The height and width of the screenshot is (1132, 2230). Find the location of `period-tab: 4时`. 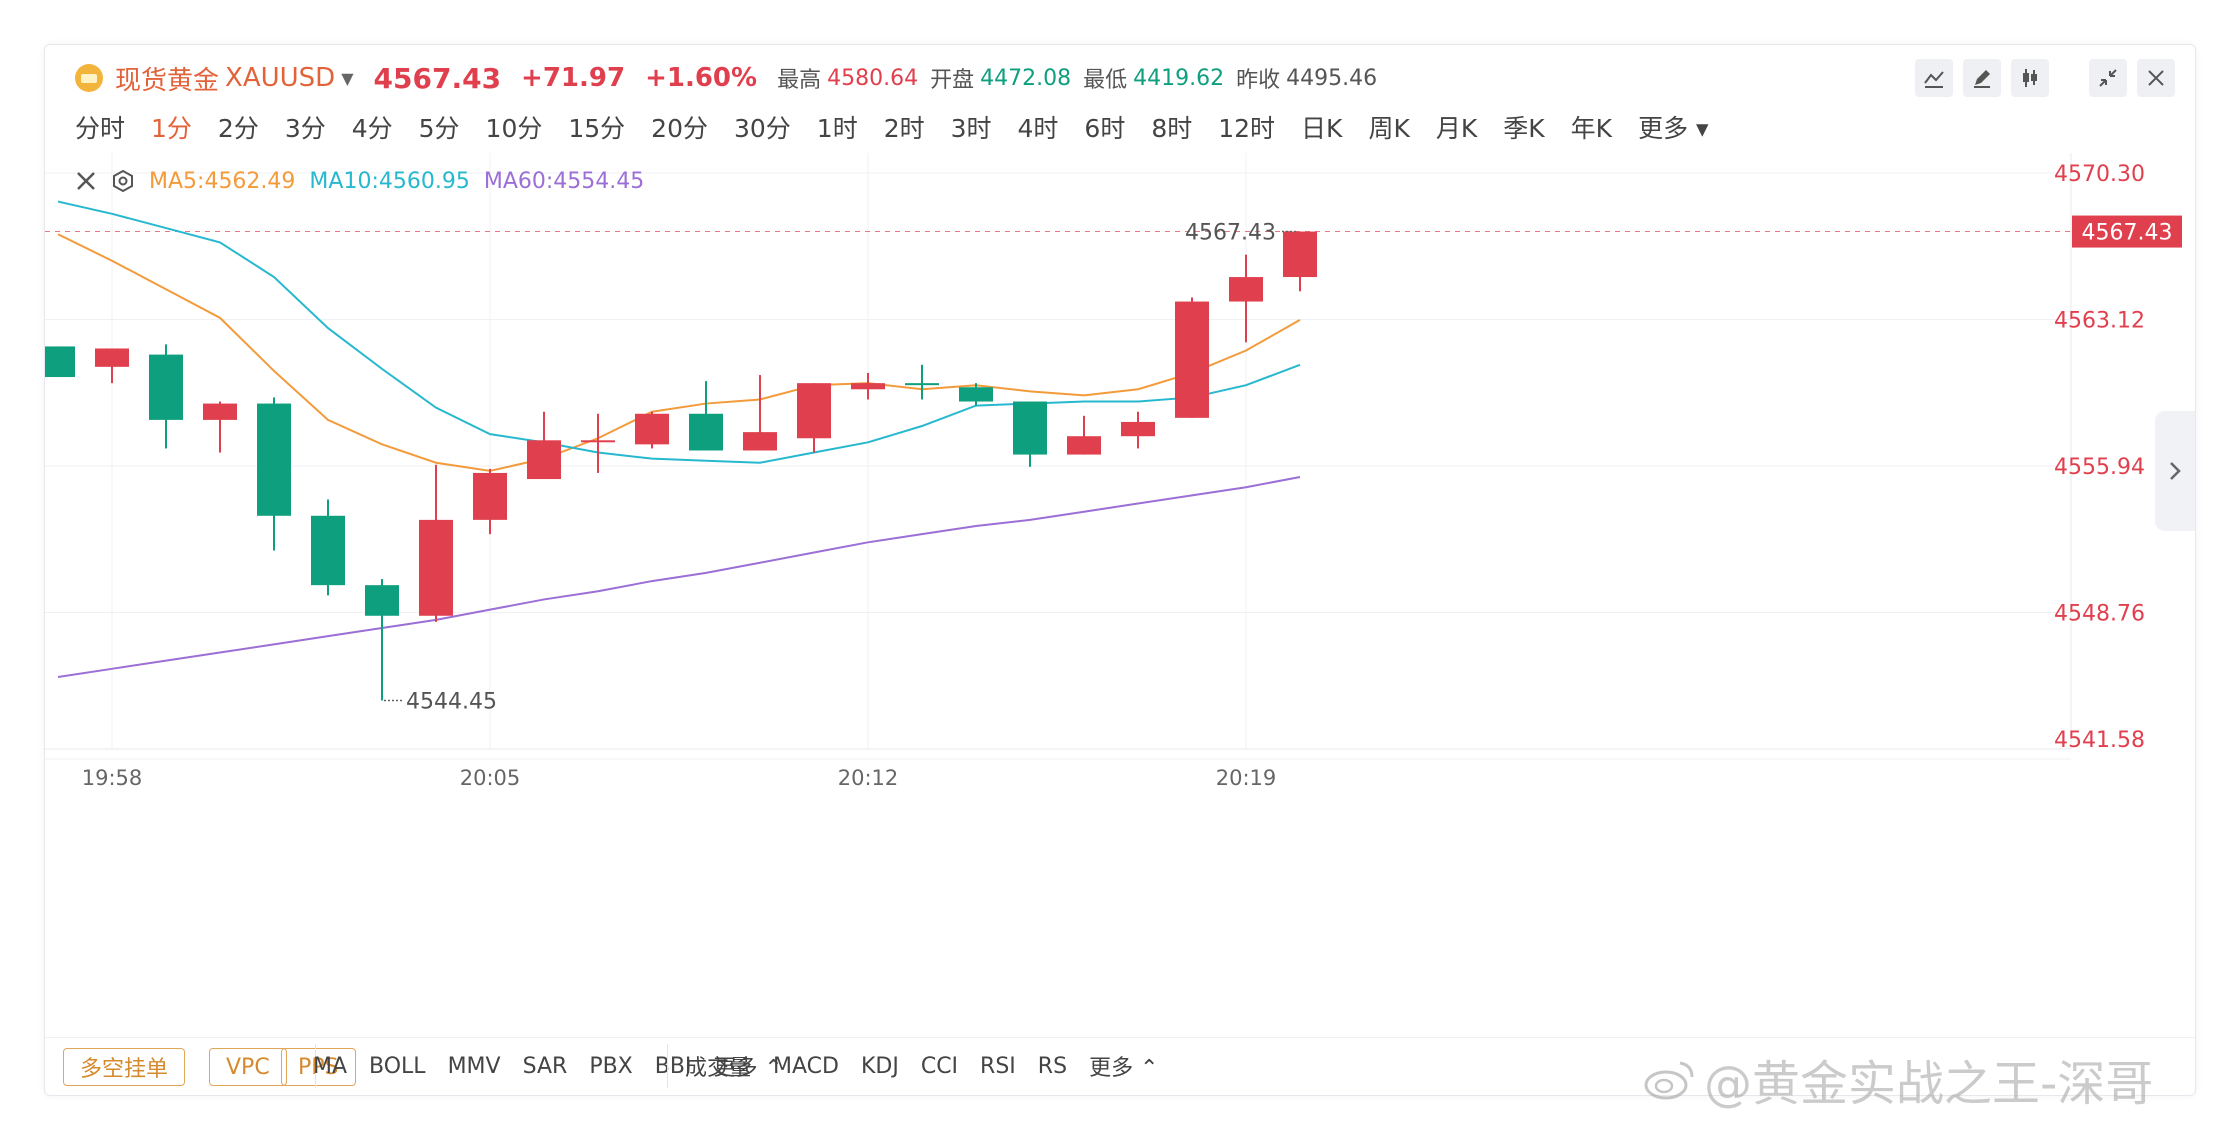

period-tab: 4时 is located at coordinates (1038, 128).